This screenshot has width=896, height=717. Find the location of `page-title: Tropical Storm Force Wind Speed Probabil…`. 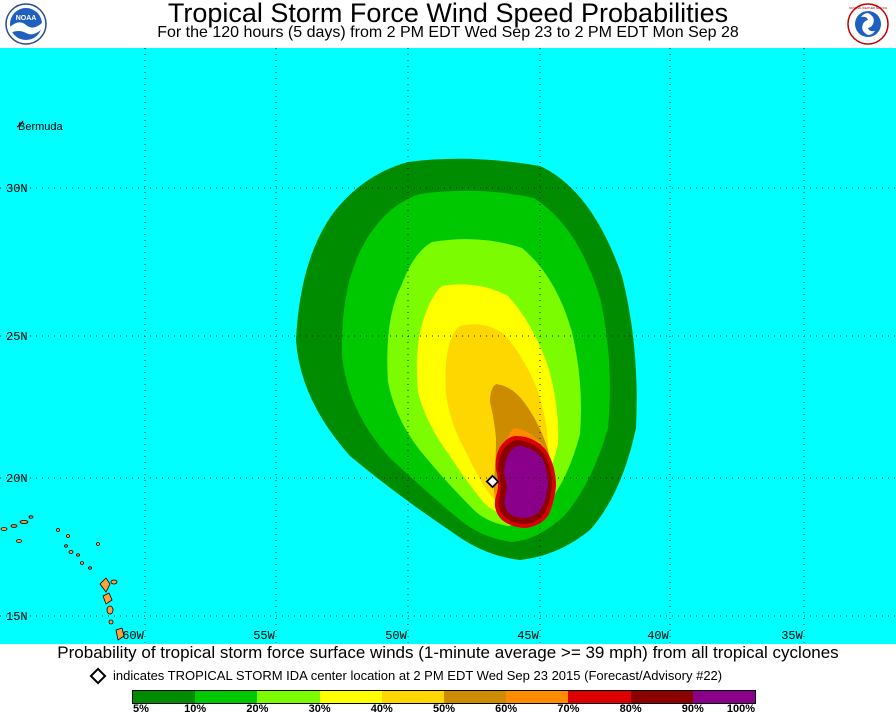

page-title: Tropical Storm Force Wind Speed Probabil… is located at coordinates (448, 14).